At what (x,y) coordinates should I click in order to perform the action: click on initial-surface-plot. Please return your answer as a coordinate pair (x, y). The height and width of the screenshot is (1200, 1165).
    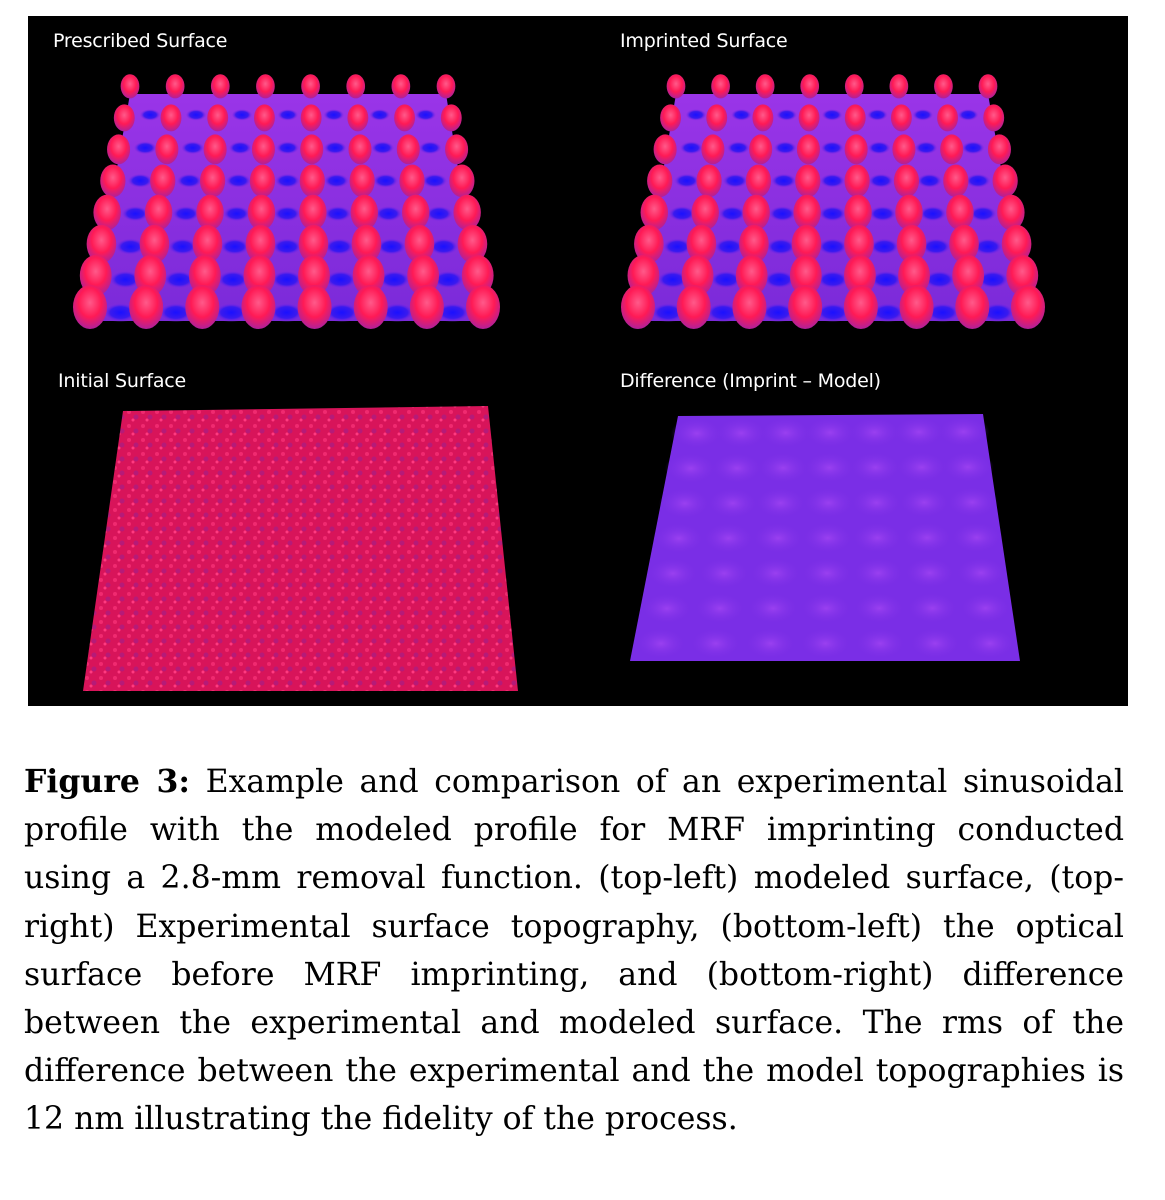
    Looking at the image, I should click on (300, 548).